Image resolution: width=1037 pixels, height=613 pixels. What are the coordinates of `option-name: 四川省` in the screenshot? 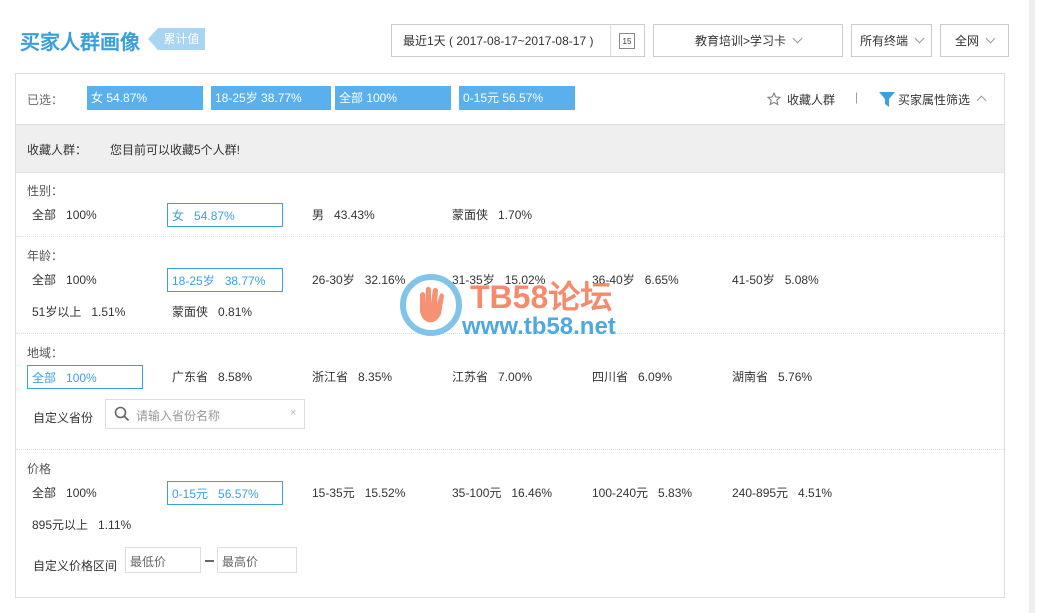 It's located at (610, 377).